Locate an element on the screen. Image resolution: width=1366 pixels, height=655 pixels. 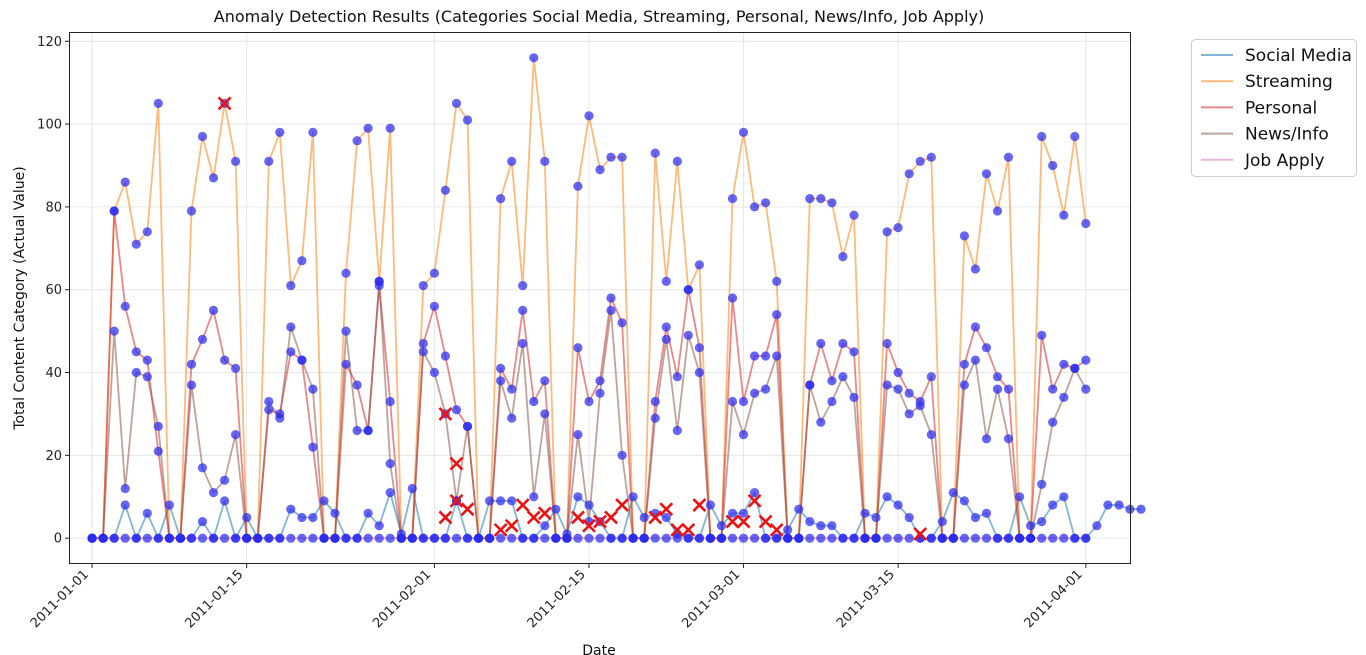
legend-label: Personal is located at coordinates (1281, 108).